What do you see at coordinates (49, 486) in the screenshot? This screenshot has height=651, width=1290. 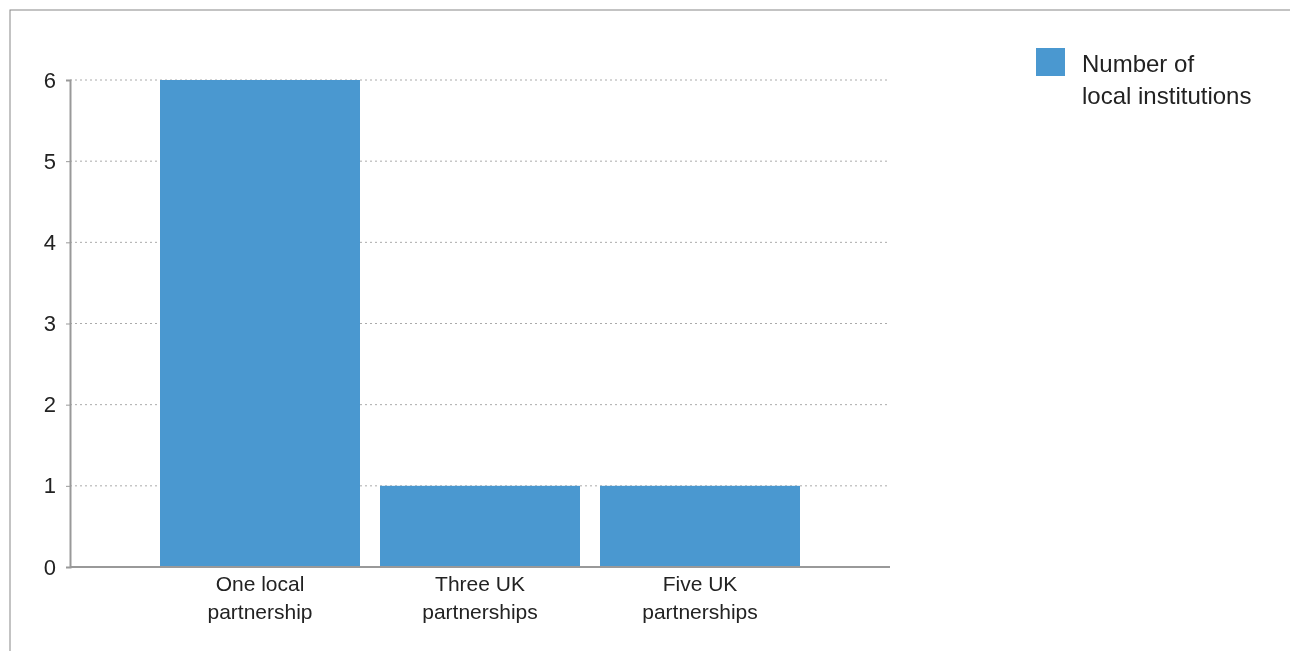 I see `y-tick-label: 1` at bounding box center [49, 486].